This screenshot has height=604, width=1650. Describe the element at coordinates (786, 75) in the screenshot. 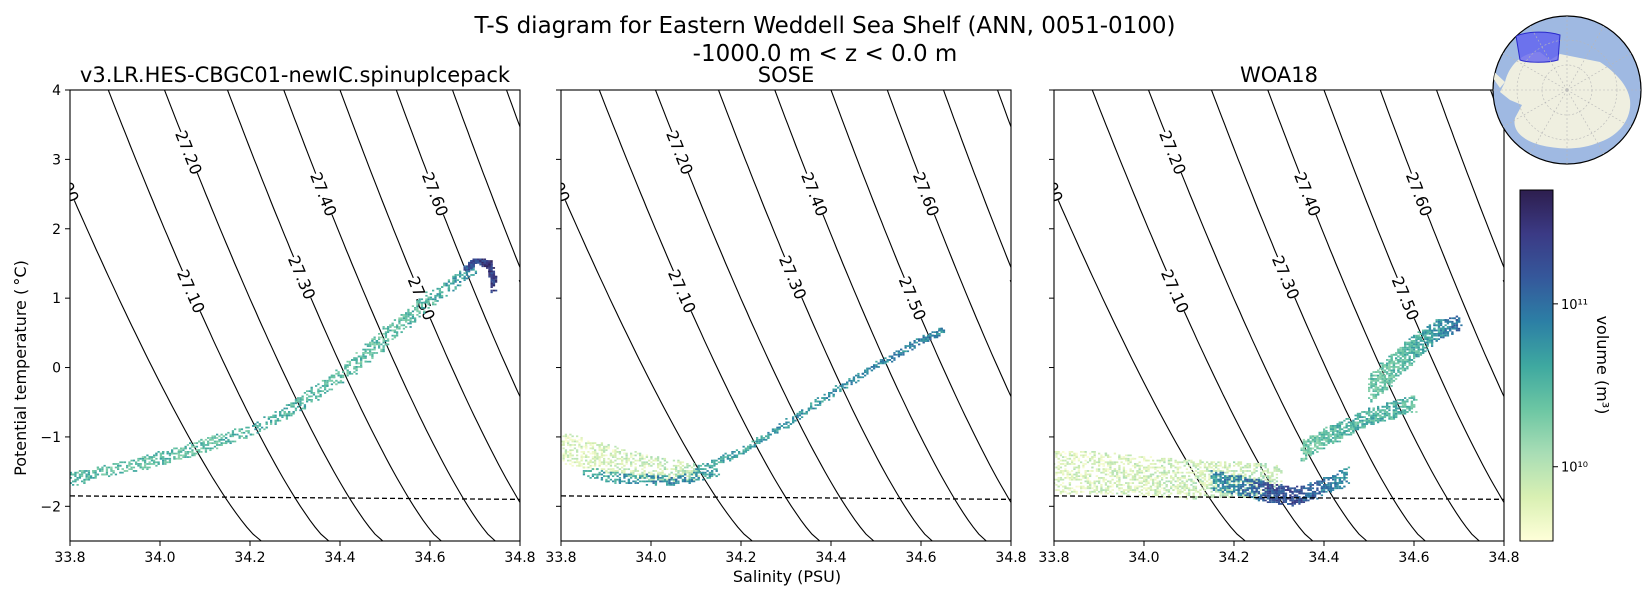

I see `panel-title: SOSE` at that location.